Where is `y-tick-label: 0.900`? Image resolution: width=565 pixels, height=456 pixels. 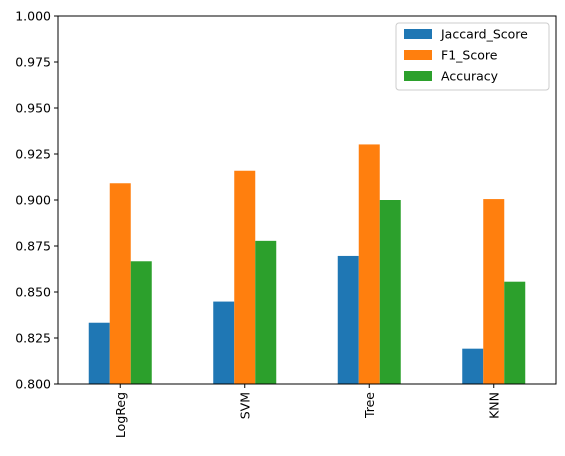
y-tick-label: 0.900 is located at coordinates (33, 200).